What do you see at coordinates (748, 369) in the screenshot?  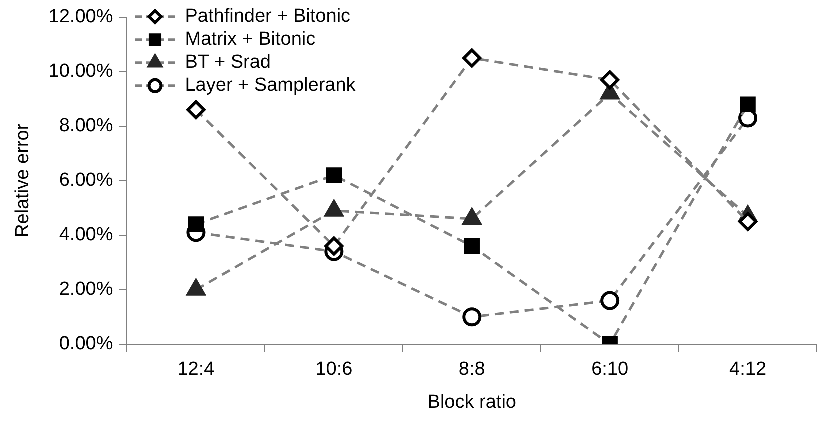 I see `x-tick-label: 4:12` at bounding box center [748, 369].